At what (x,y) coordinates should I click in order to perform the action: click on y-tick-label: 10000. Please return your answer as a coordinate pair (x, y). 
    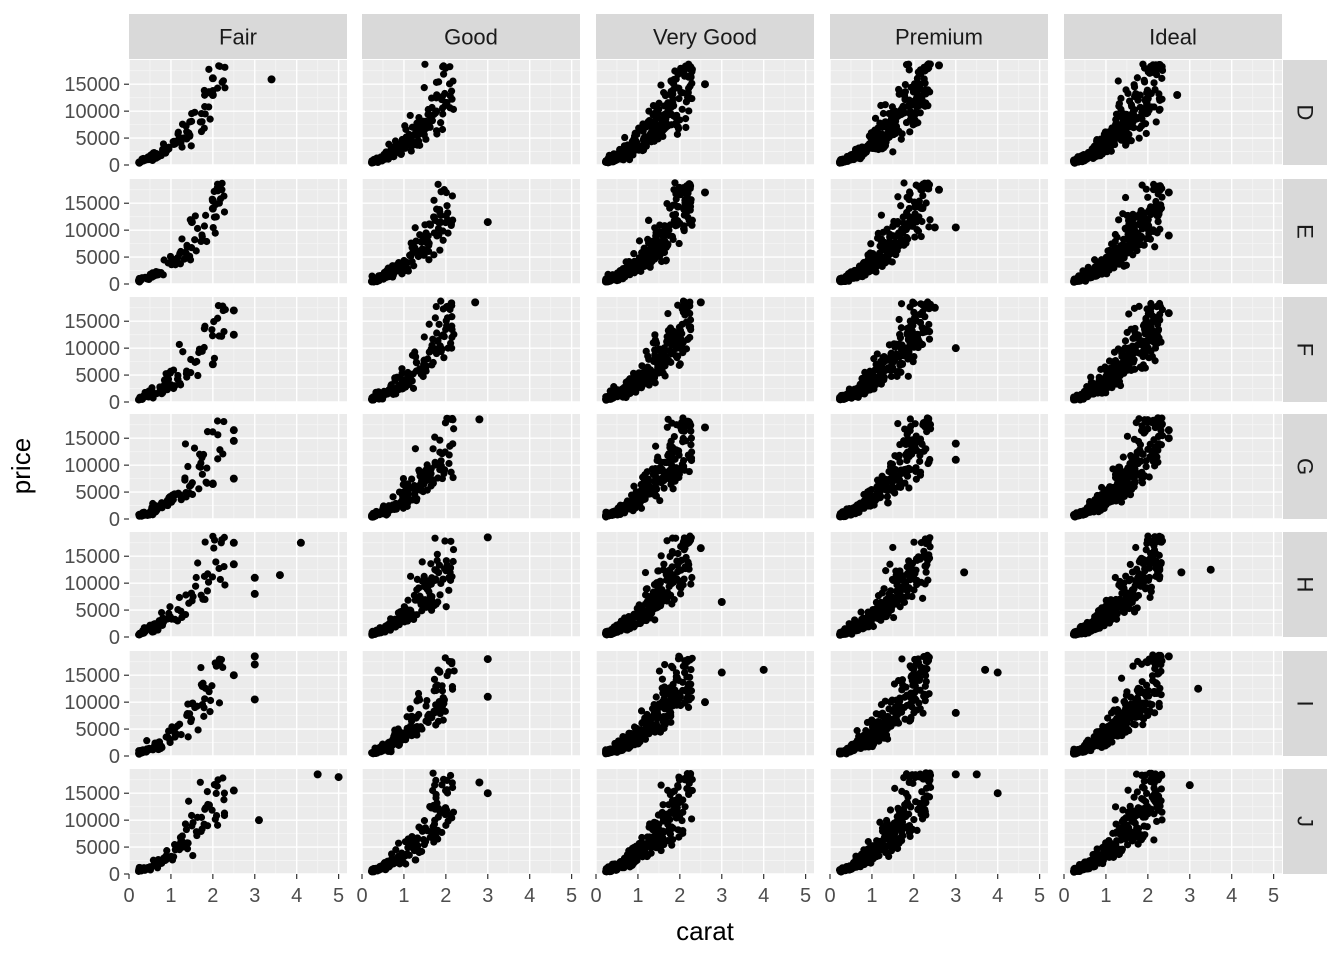
    Looking at the image, I should click on (92, 112).